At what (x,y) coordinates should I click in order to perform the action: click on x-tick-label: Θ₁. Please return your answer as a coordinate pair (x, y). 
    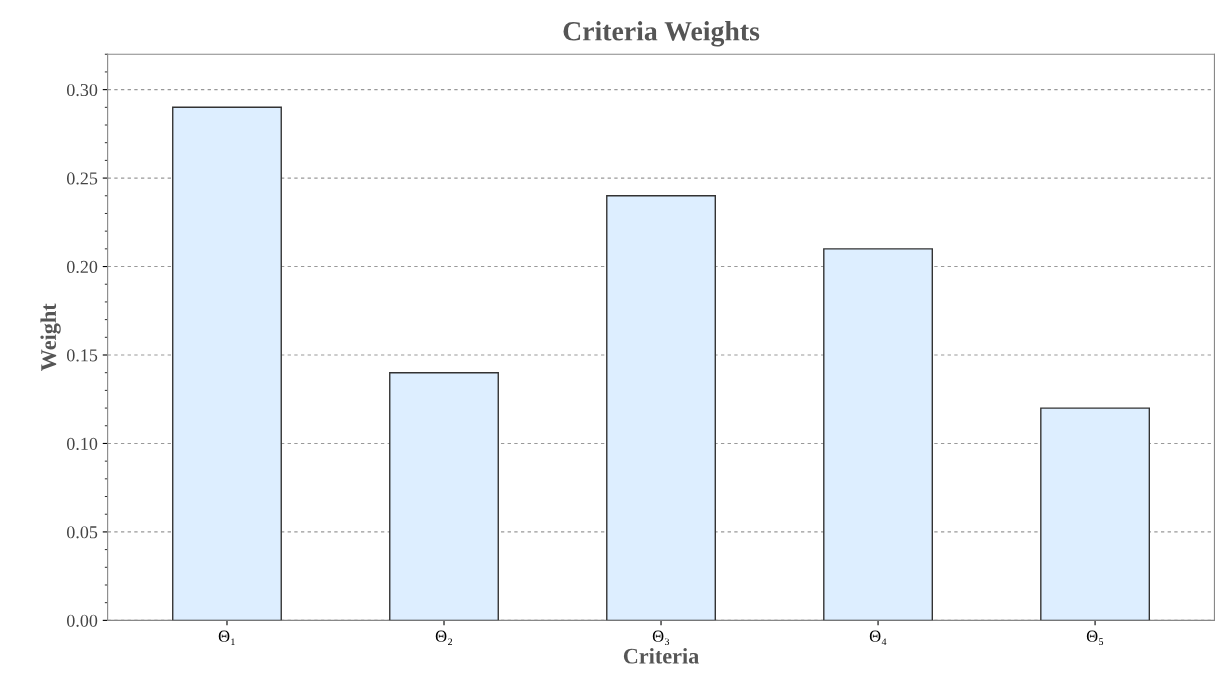
    Looking at the image, I should click on (226, 637).